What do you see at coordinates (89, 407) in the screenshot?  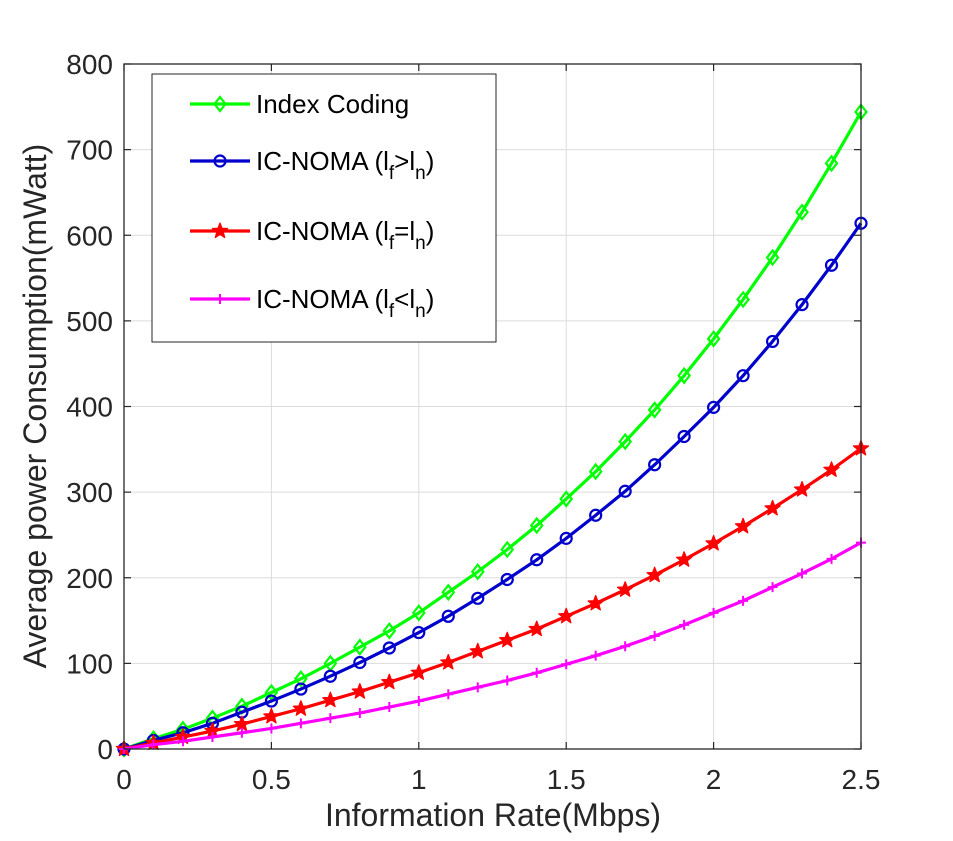 I see `y-tick-label: 400` at bounding box center [89, 407].